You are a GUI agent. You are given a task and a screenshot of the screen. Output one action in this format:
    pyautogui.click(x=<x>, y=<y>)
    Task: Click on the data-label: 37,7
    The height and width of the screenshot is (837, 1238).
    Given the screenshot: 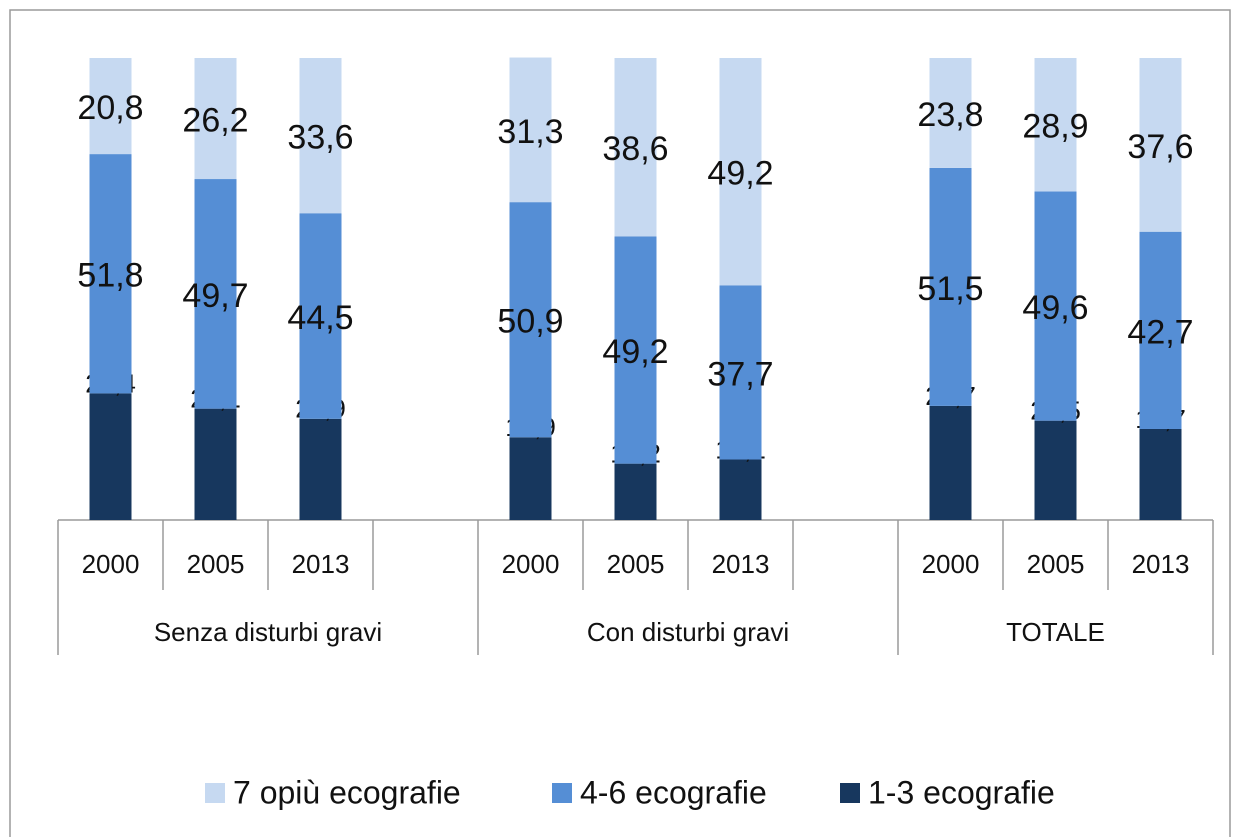 What is the action you would take?
    pyautogui.click(x=740, y=374)
    